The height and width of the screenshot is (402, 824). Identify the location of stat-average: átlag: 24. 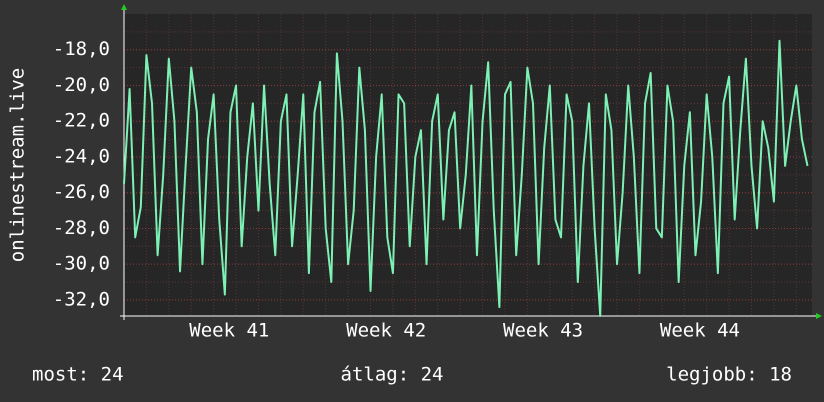
(392, 375).